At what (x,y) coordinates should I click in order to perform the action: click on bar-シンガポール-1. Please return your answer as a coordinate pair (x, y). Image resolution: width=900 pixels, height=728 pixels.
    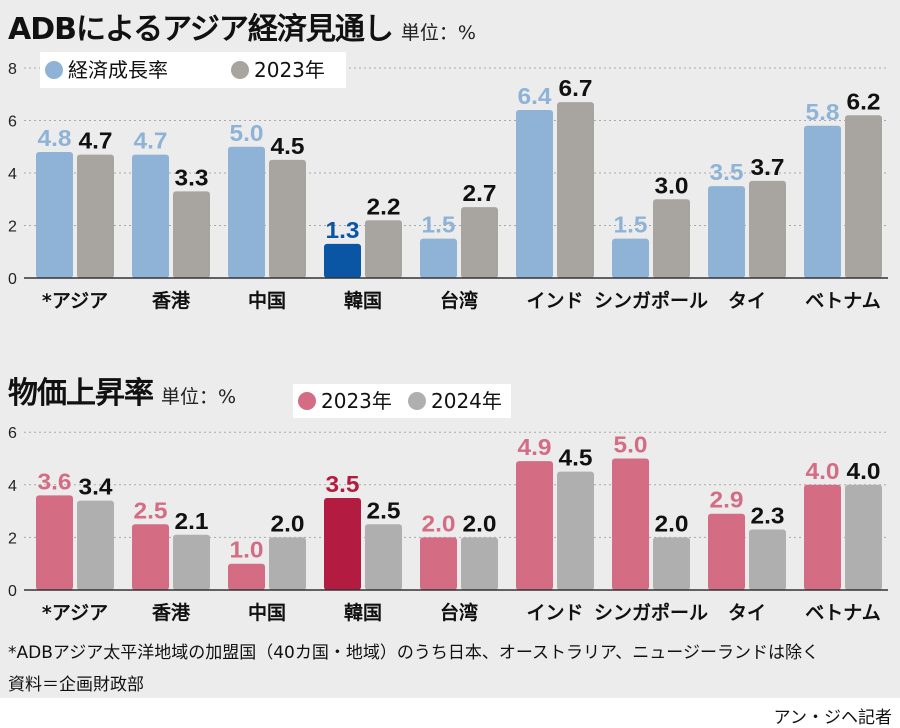
    Looking at the image, I should click on (630, 524).